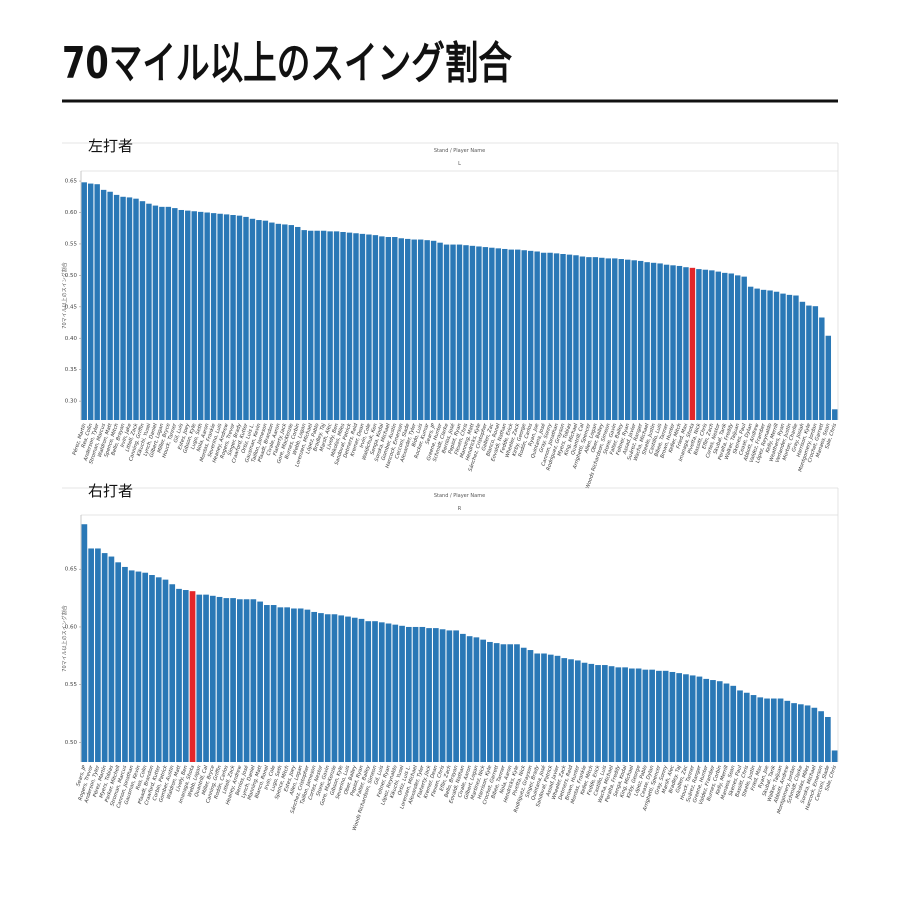 The image size is (900, 900). What do you see at coordinates (179, 432) in the screenshot?
I see `x-tick-label: Gil, Luis` at bounding box center [179, 432].